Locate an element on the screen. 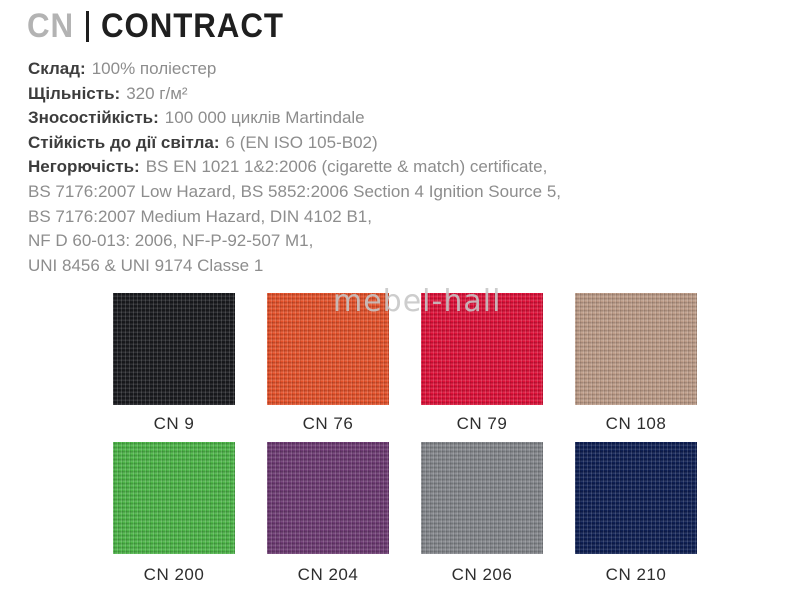 Image resolution: width=800 pixels, height=600 pixels. spec-label: Стійкість до дії світла: is located at coordinates (124, 142).